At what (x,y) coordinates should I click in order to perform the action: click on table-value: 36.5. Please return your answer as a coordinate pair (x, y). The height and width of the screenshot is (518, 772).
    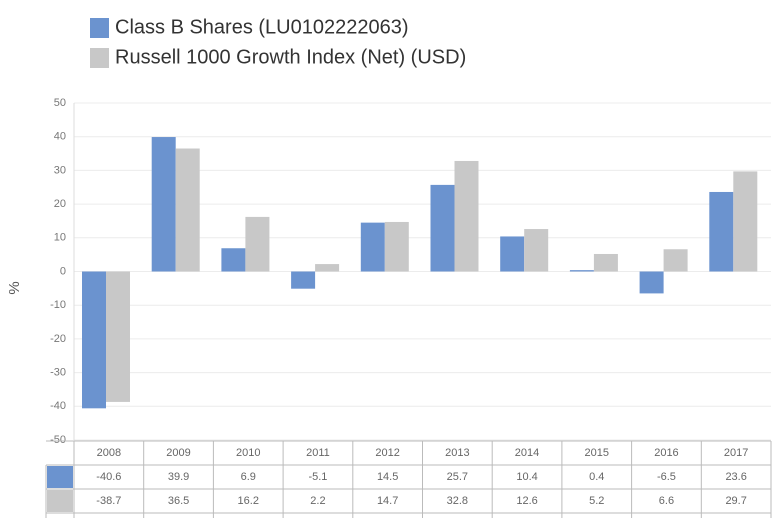
    Looking at the image, I should click on (178, 501).